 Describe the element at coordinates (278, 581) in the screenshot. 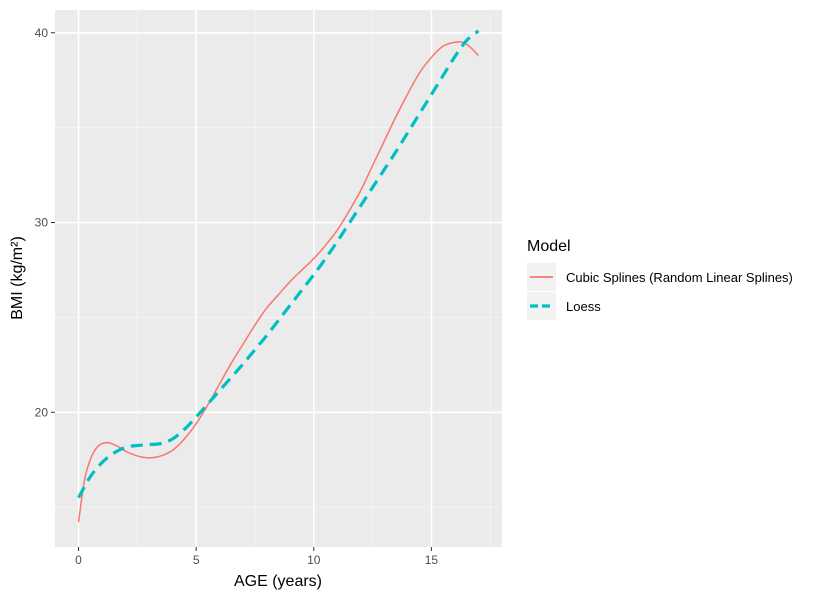

I see `x-axis-title: AGE (years)` at that location.